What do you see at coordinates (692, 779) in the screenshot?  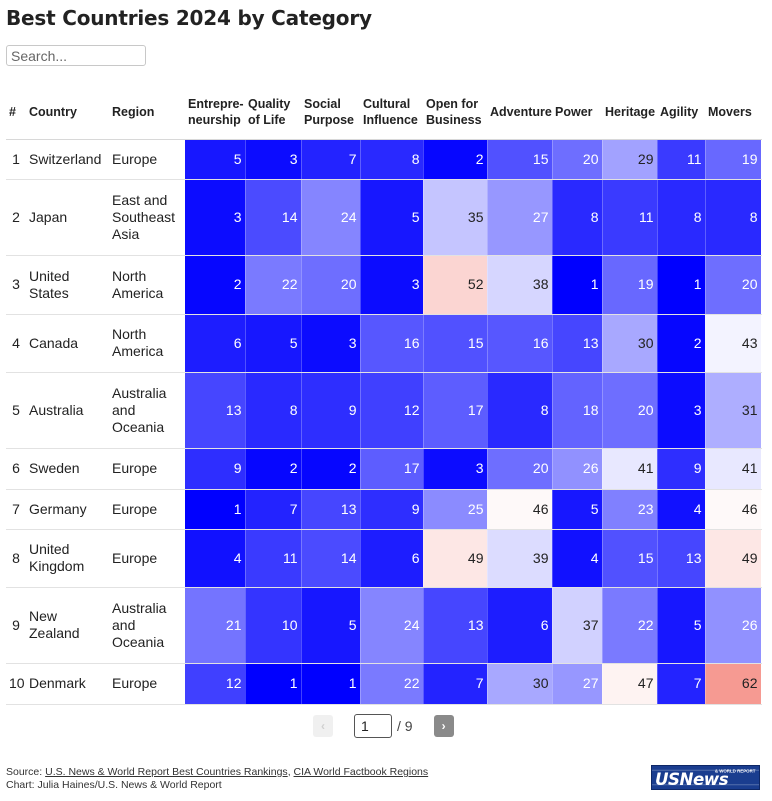 I see `logo-wordmark: USNews` at bounding box center [692, 779].